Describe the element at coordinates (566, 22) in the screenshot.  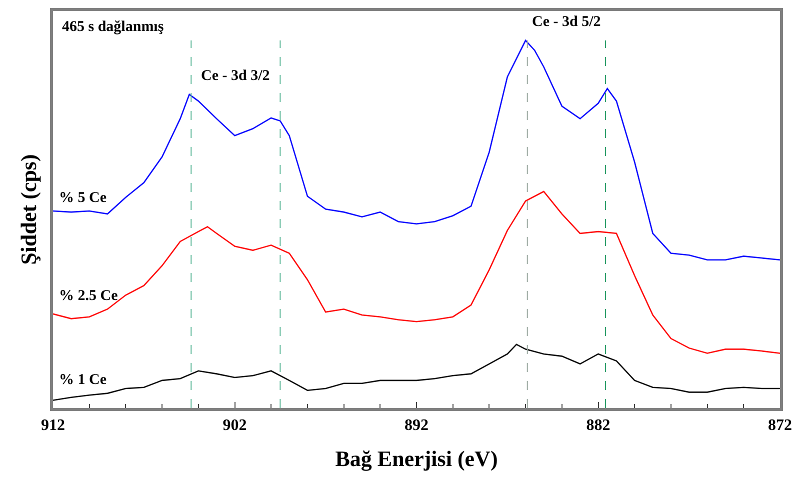
I see `text: Ce - 3d 5/2` at that location.